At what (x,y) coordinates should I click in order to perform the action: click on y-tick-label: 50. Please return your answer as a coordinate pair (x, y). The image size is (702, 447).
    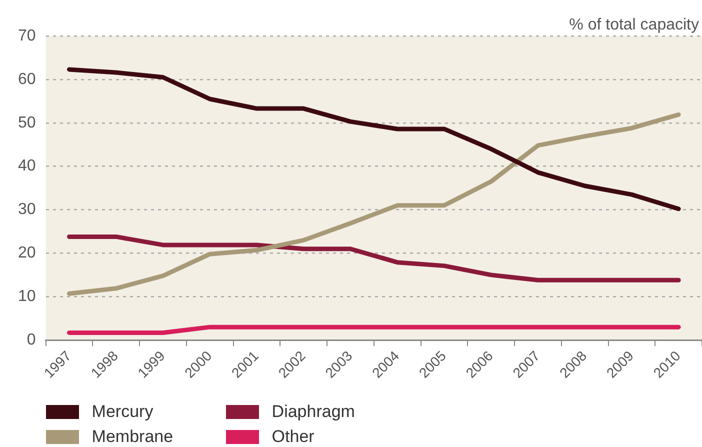
    Looking at the image, I should click on (27, 123).